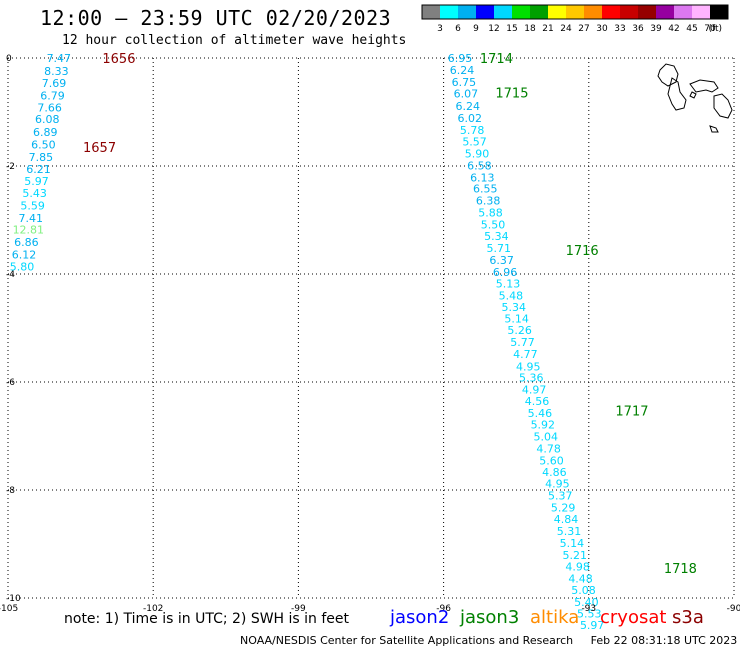 The width and height of the screenshot is (740, 650). Describe the element at coordinates (580, 579) in the screenshot. I see `swh-point-label: 4.48` at that location.